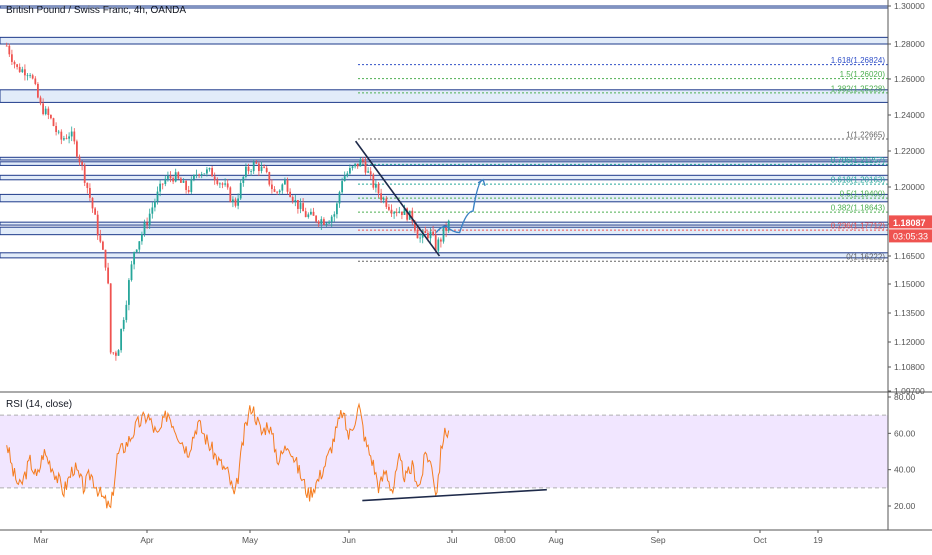 The width and height of the screenshot is (932, 555). Describe the element at coordinates (397, 198) in the screenshot. I see `trendline` at that location.